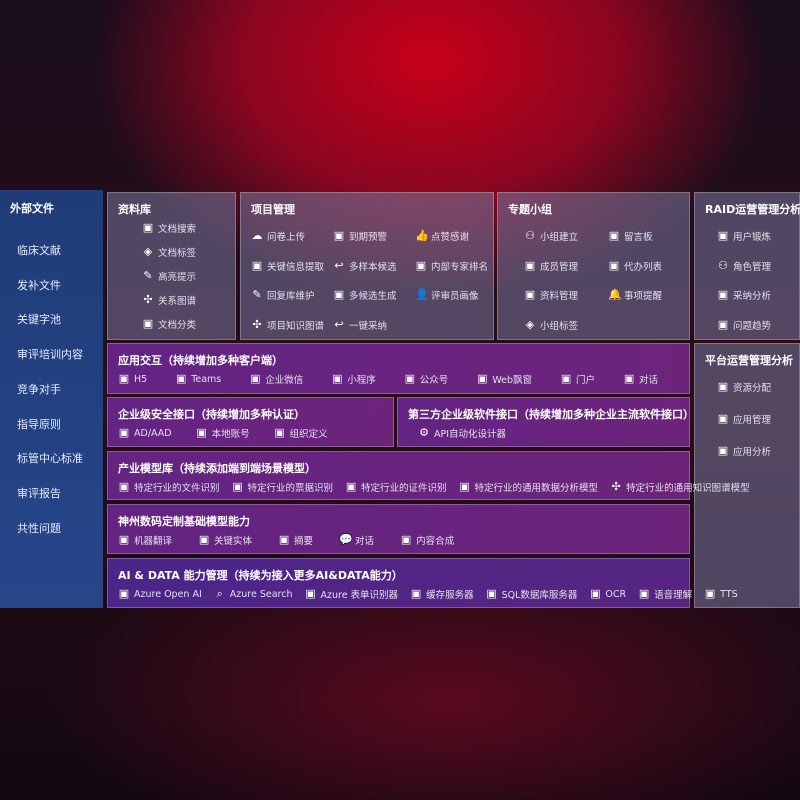 This screenshot has height=800, width=800. I want to click on feature-item: ☁ 问卷上传, so click(278, 236).